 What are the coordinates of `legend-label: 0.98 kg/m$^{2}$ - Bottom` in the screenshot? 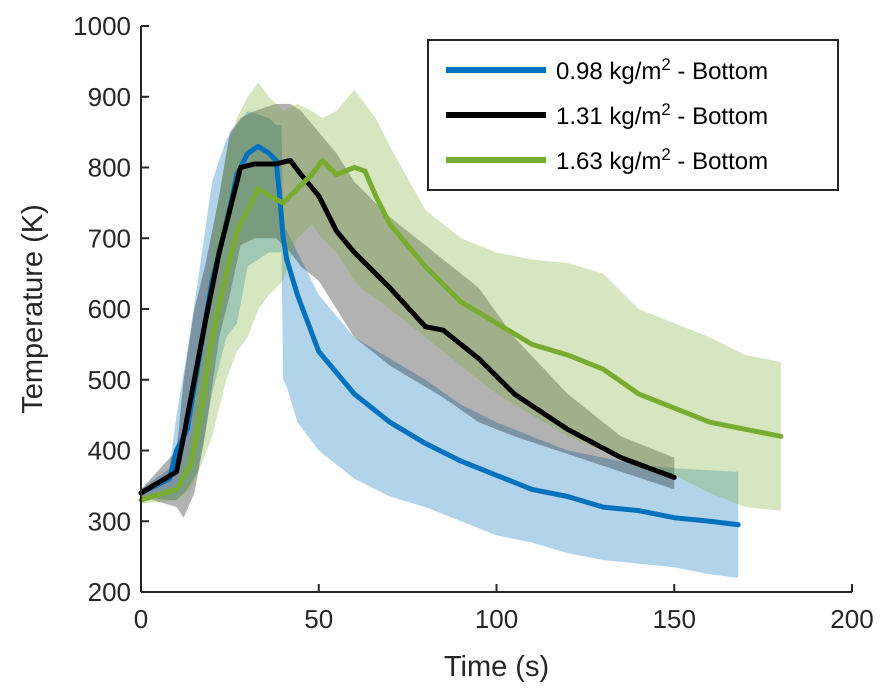 It's located at (662, 69).